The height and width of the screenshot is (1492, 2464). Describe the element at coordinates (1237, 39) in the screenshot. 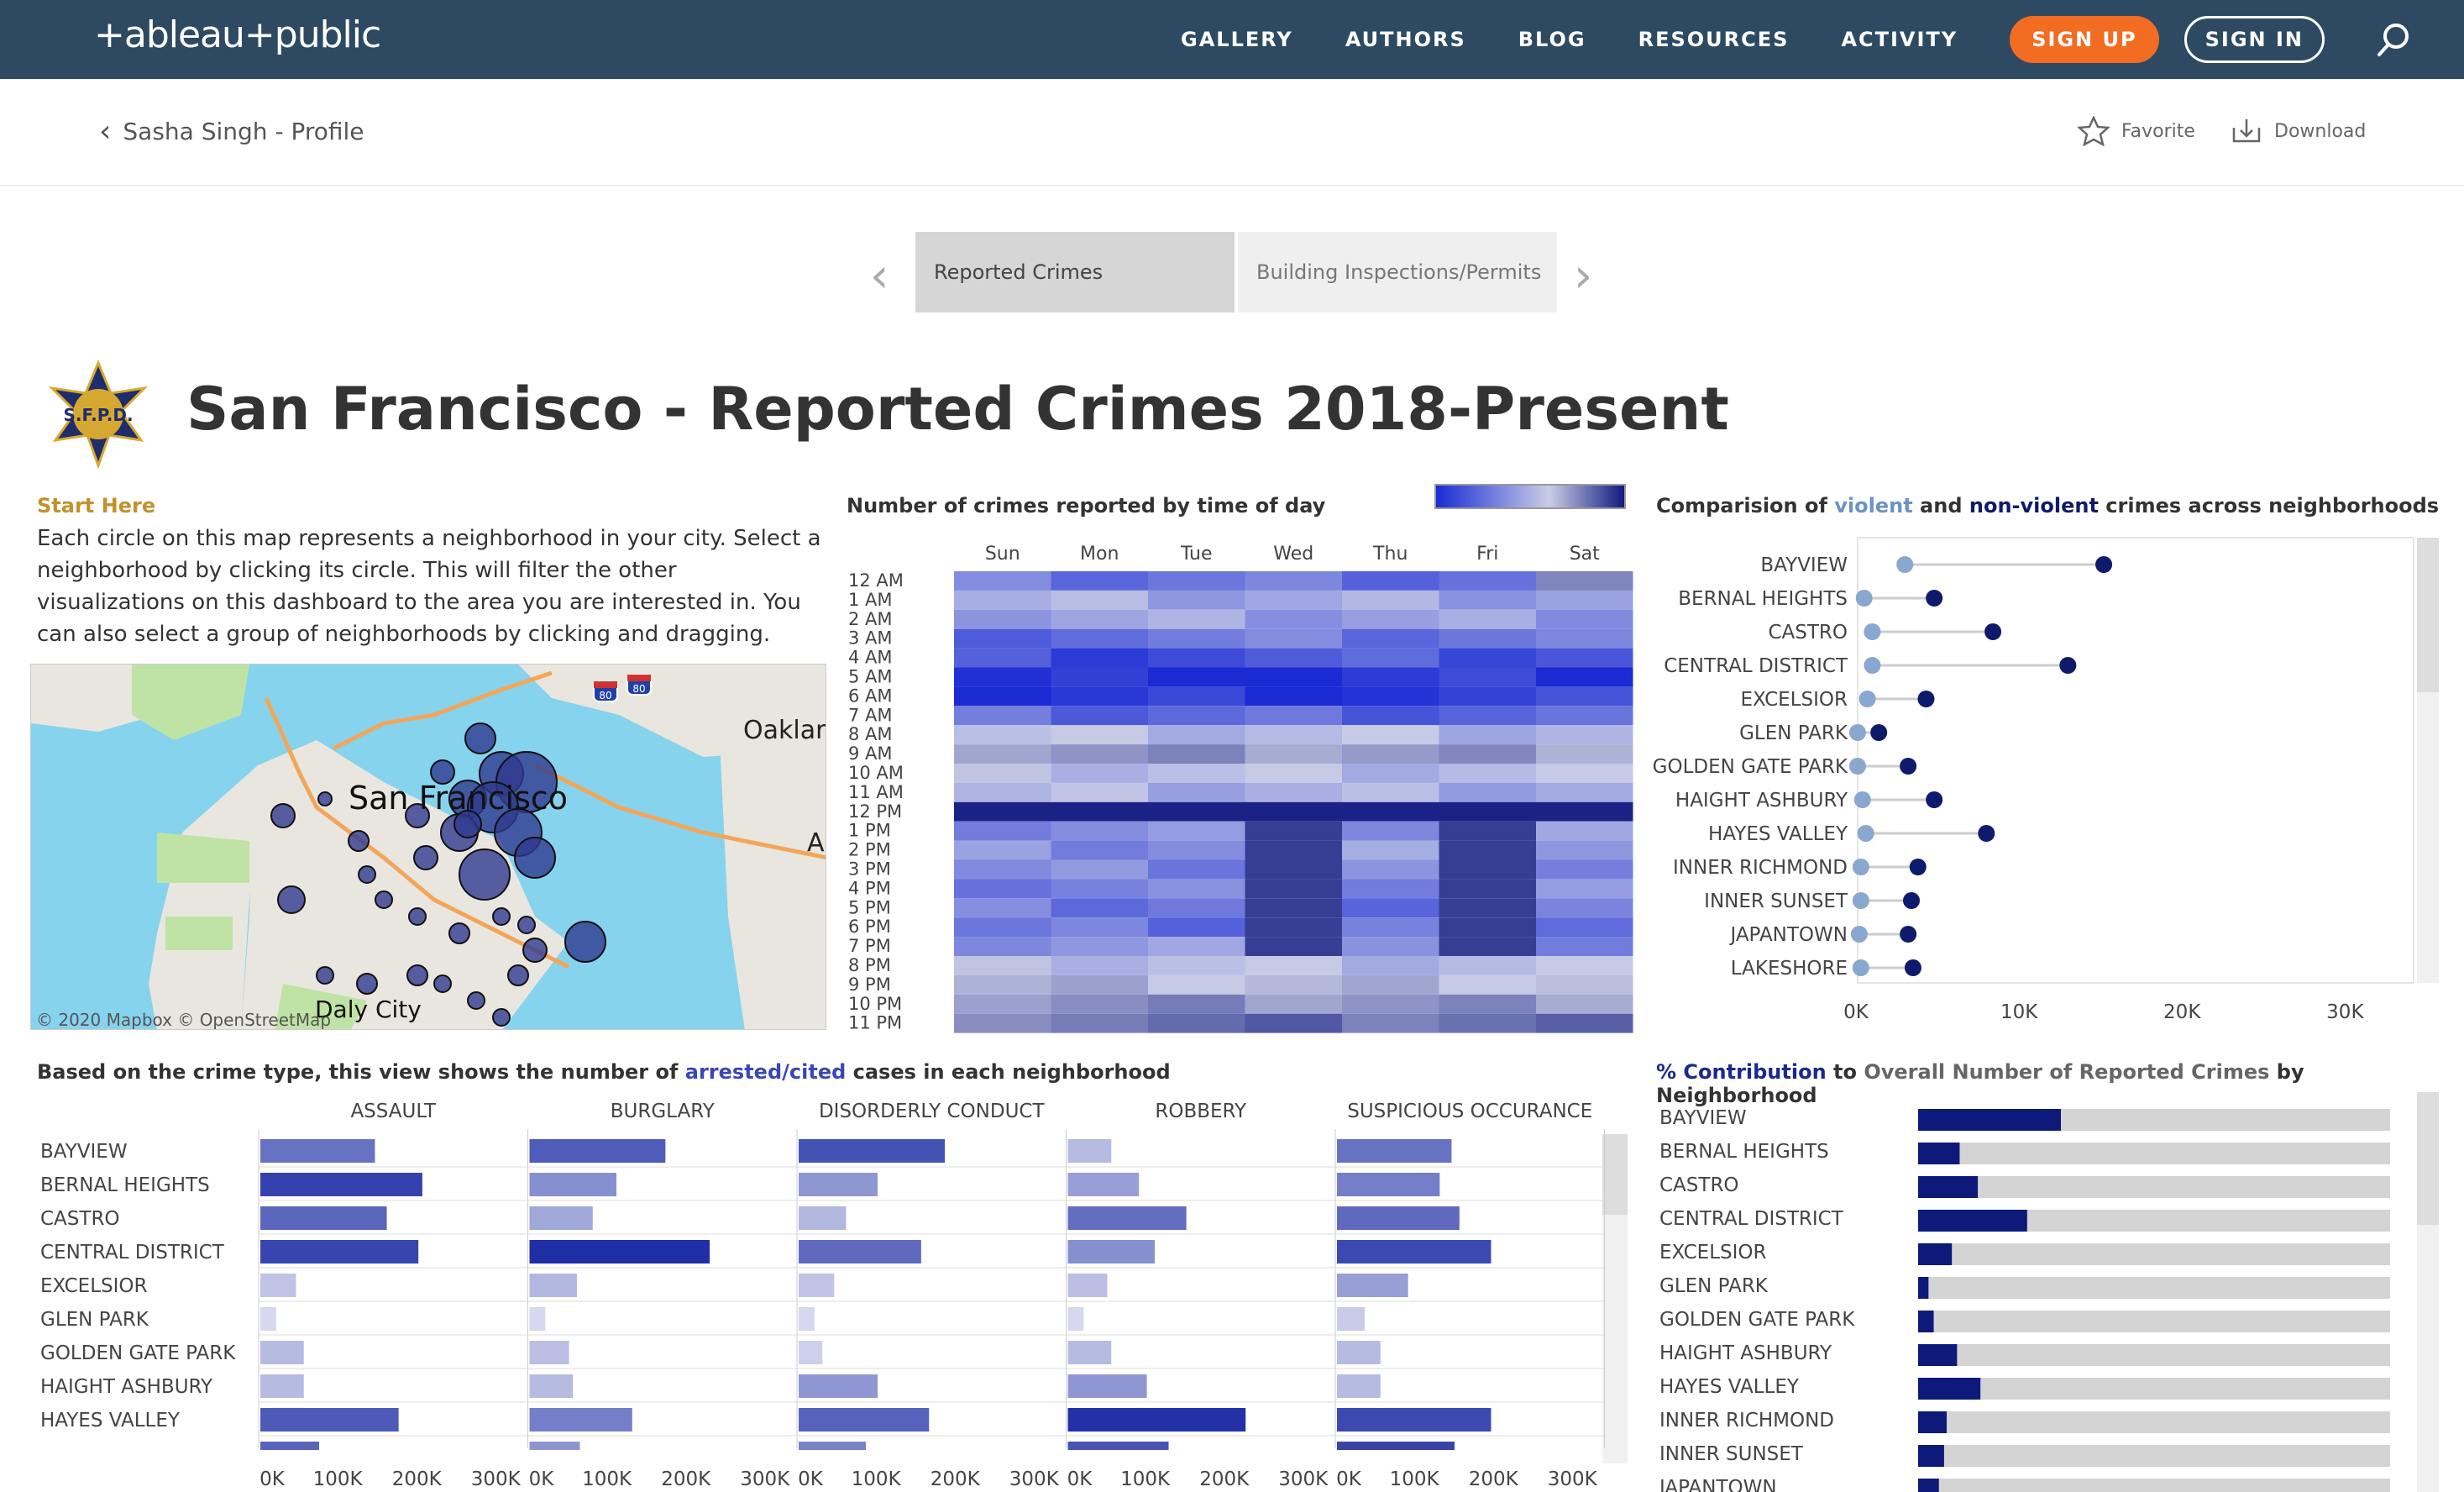

I see `nav-gallery: GALLERY` at that location.